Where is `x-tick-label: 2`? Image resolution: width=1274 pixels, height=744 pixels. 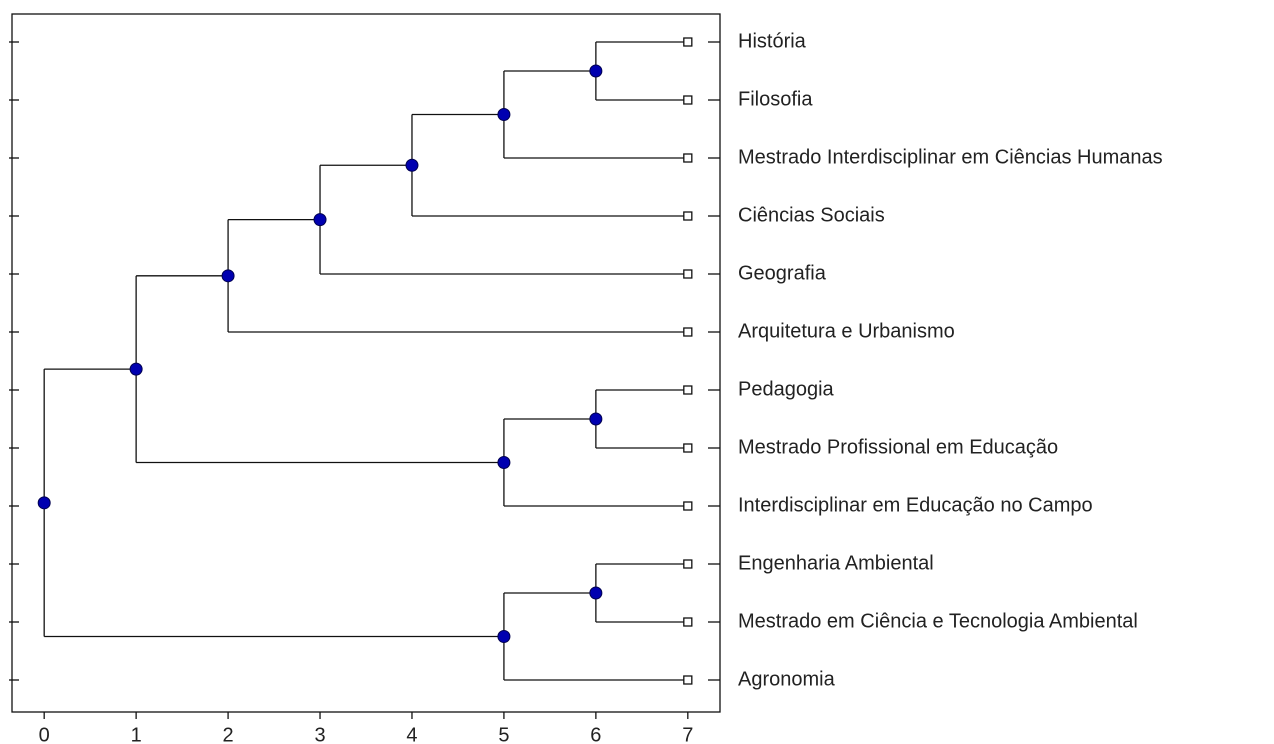 x-tick-label: 2 is located at coordinates (228, 734).